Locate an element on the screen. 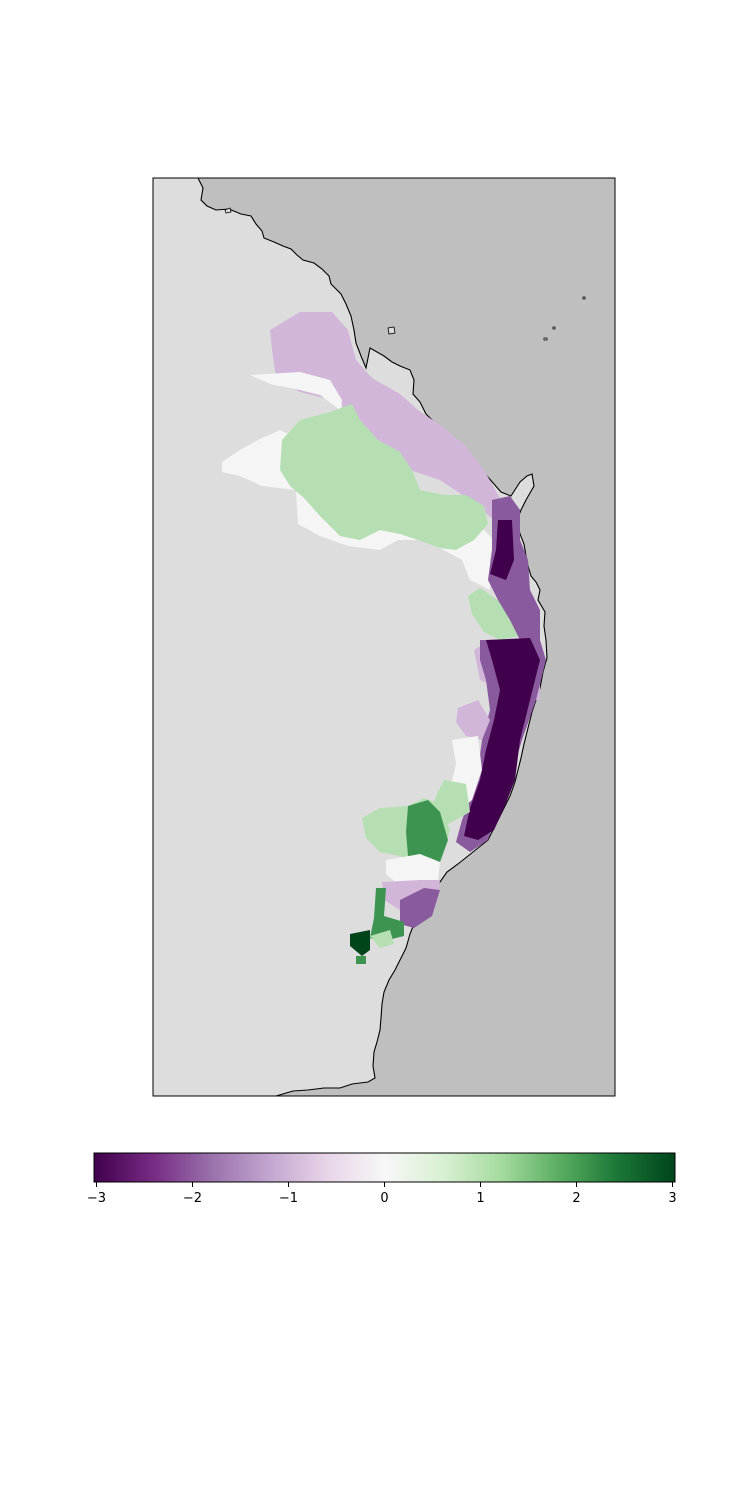 This screenshot has height=1489, width=750. colorbar-gradient is located at coordinates (384, 1167).